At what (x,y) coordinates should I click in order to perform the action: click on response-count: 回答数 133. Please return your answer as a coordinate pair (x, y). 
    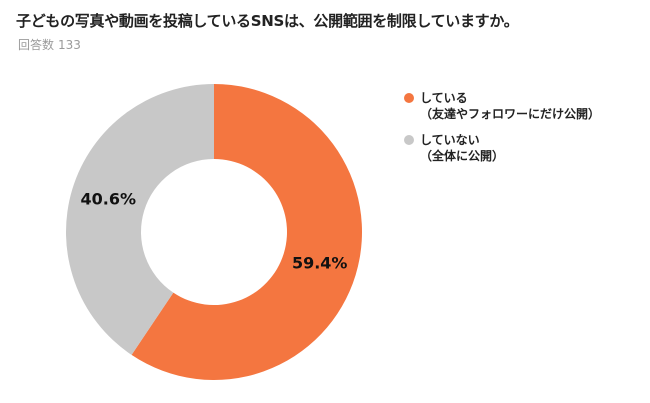
    Looking at the image, I should click on (51, 44).